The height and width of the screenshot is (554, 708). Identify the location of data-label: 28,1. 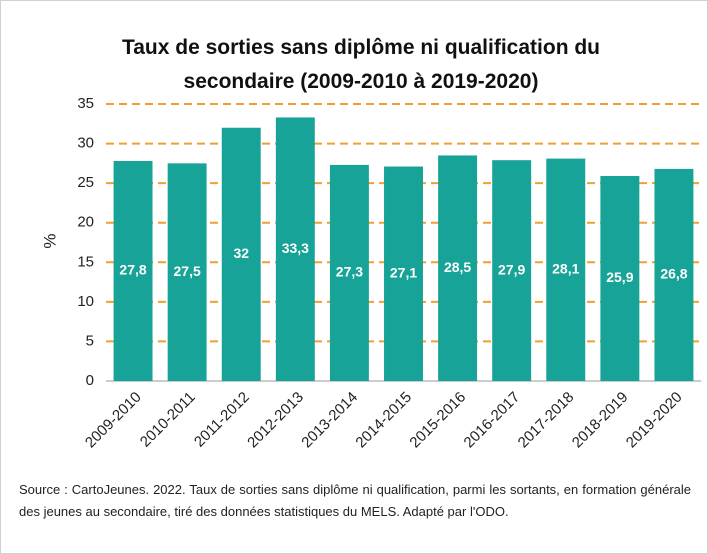
(565, 269).